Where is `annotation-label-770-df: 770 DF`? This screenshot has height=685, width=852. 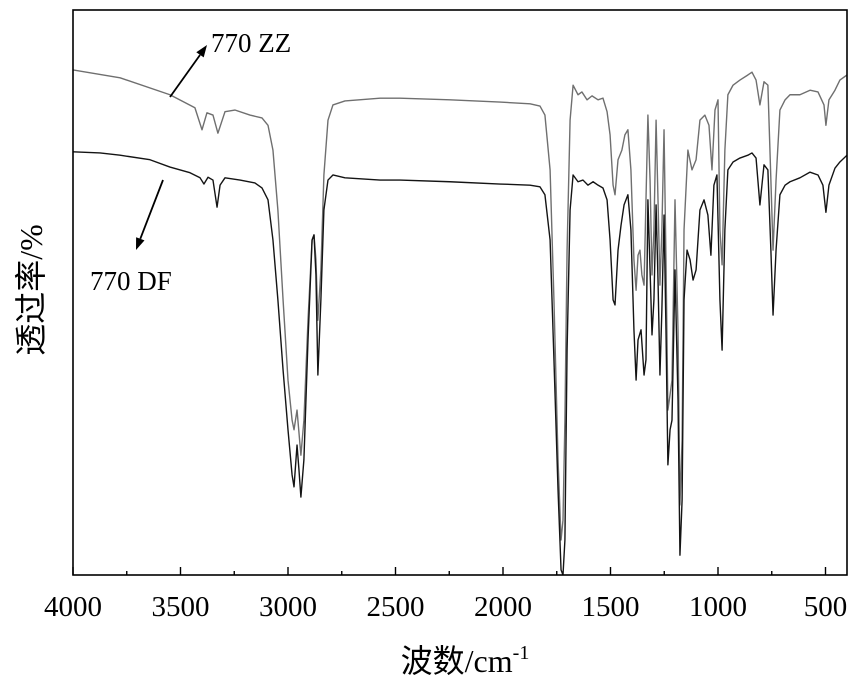 annotation-label-770-df: 770 DF is located at coordinates (131, 281).